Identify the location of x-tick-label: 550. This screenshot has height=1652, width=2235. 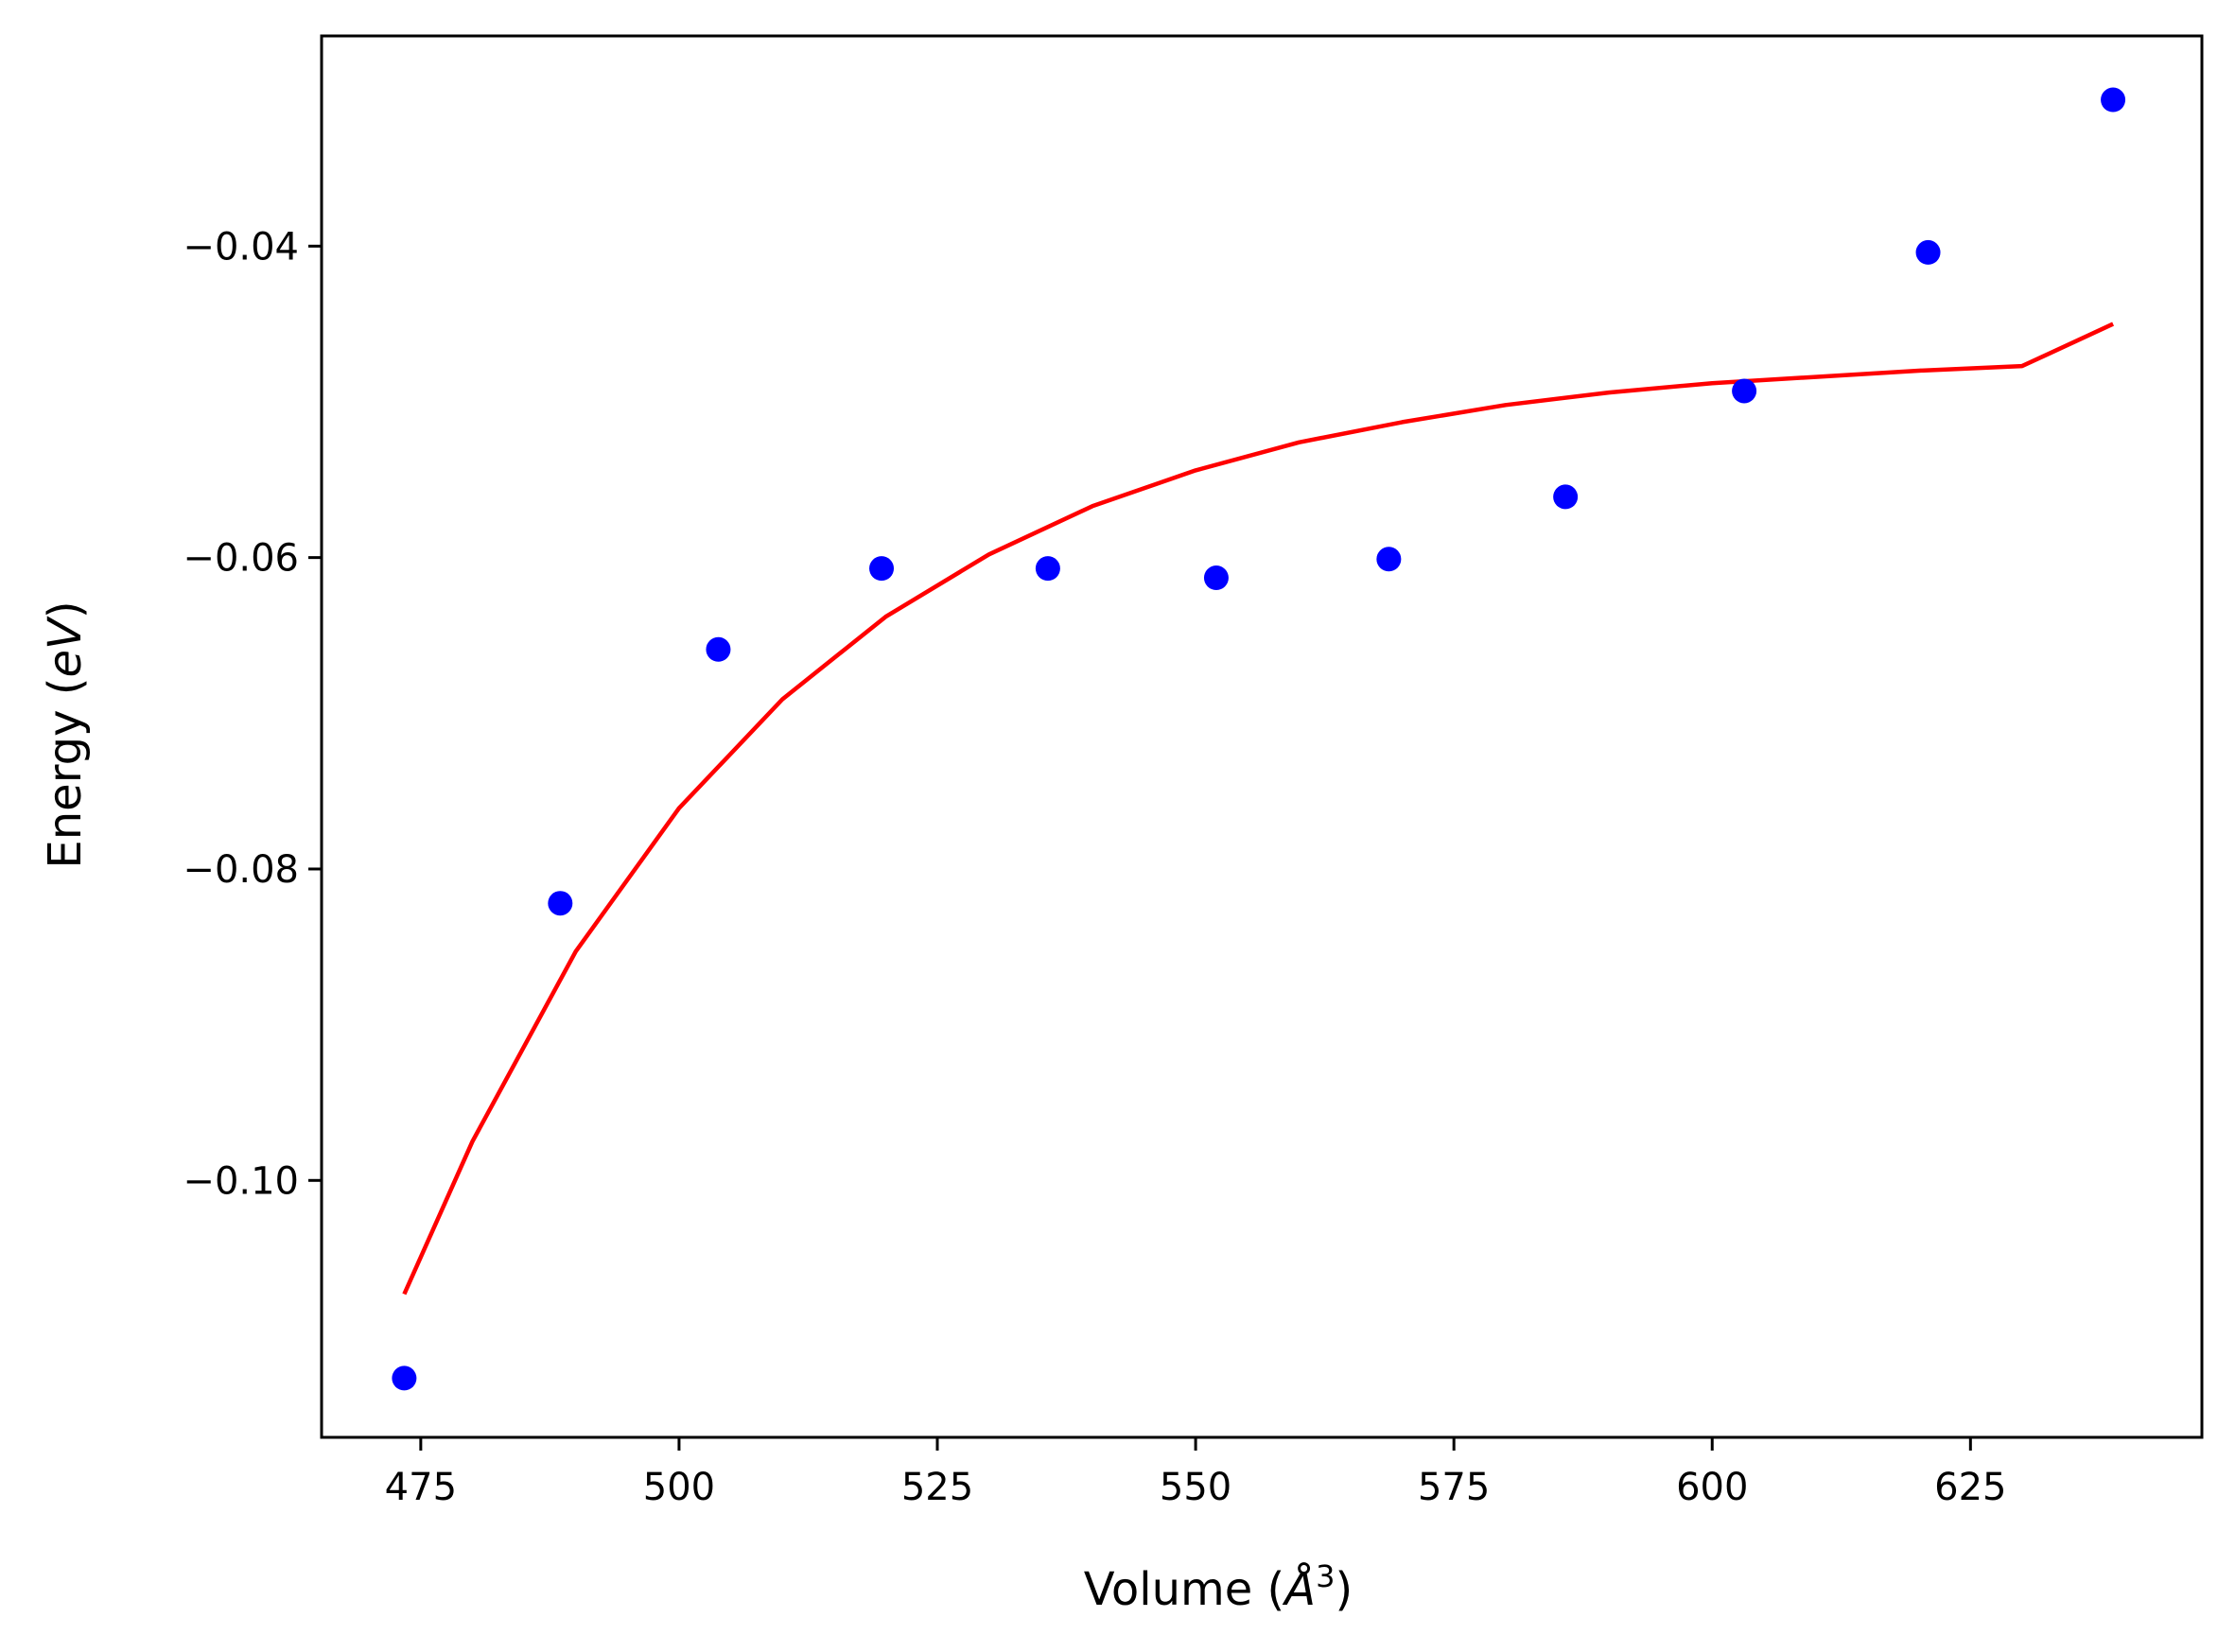
(1195, 1488).